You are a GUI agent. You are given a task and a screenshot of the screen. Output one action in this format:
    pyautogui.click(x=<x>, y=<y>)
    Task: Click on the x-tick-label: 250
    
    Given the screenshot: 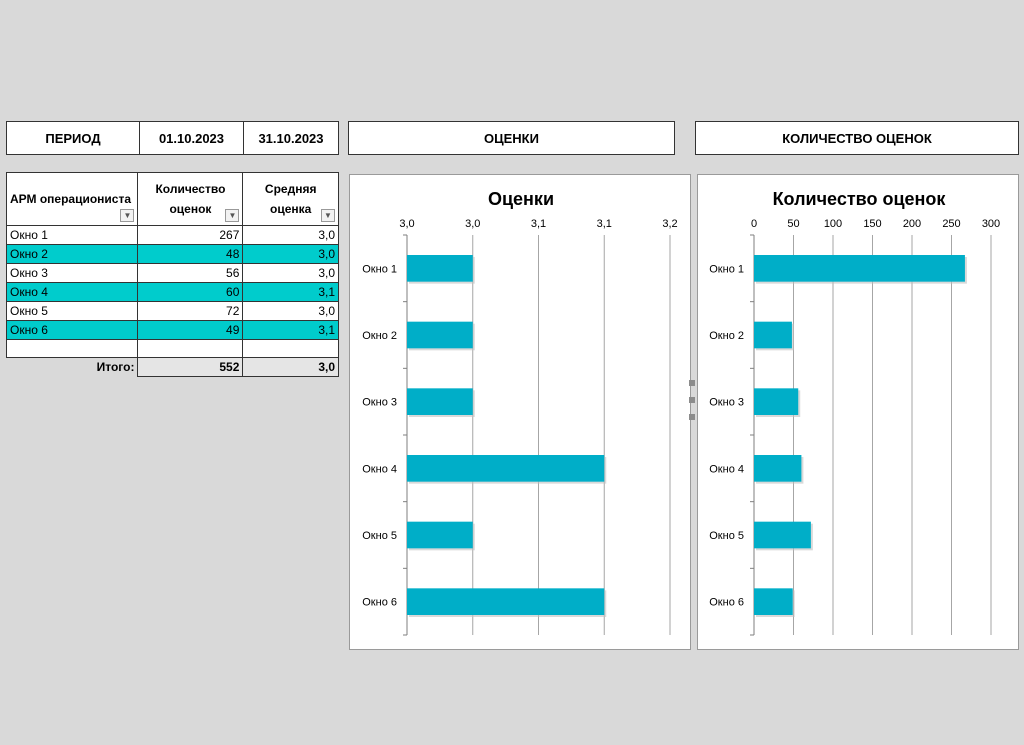 What is the action you would take?
    pyautogui.click(x=951, y=224)
    